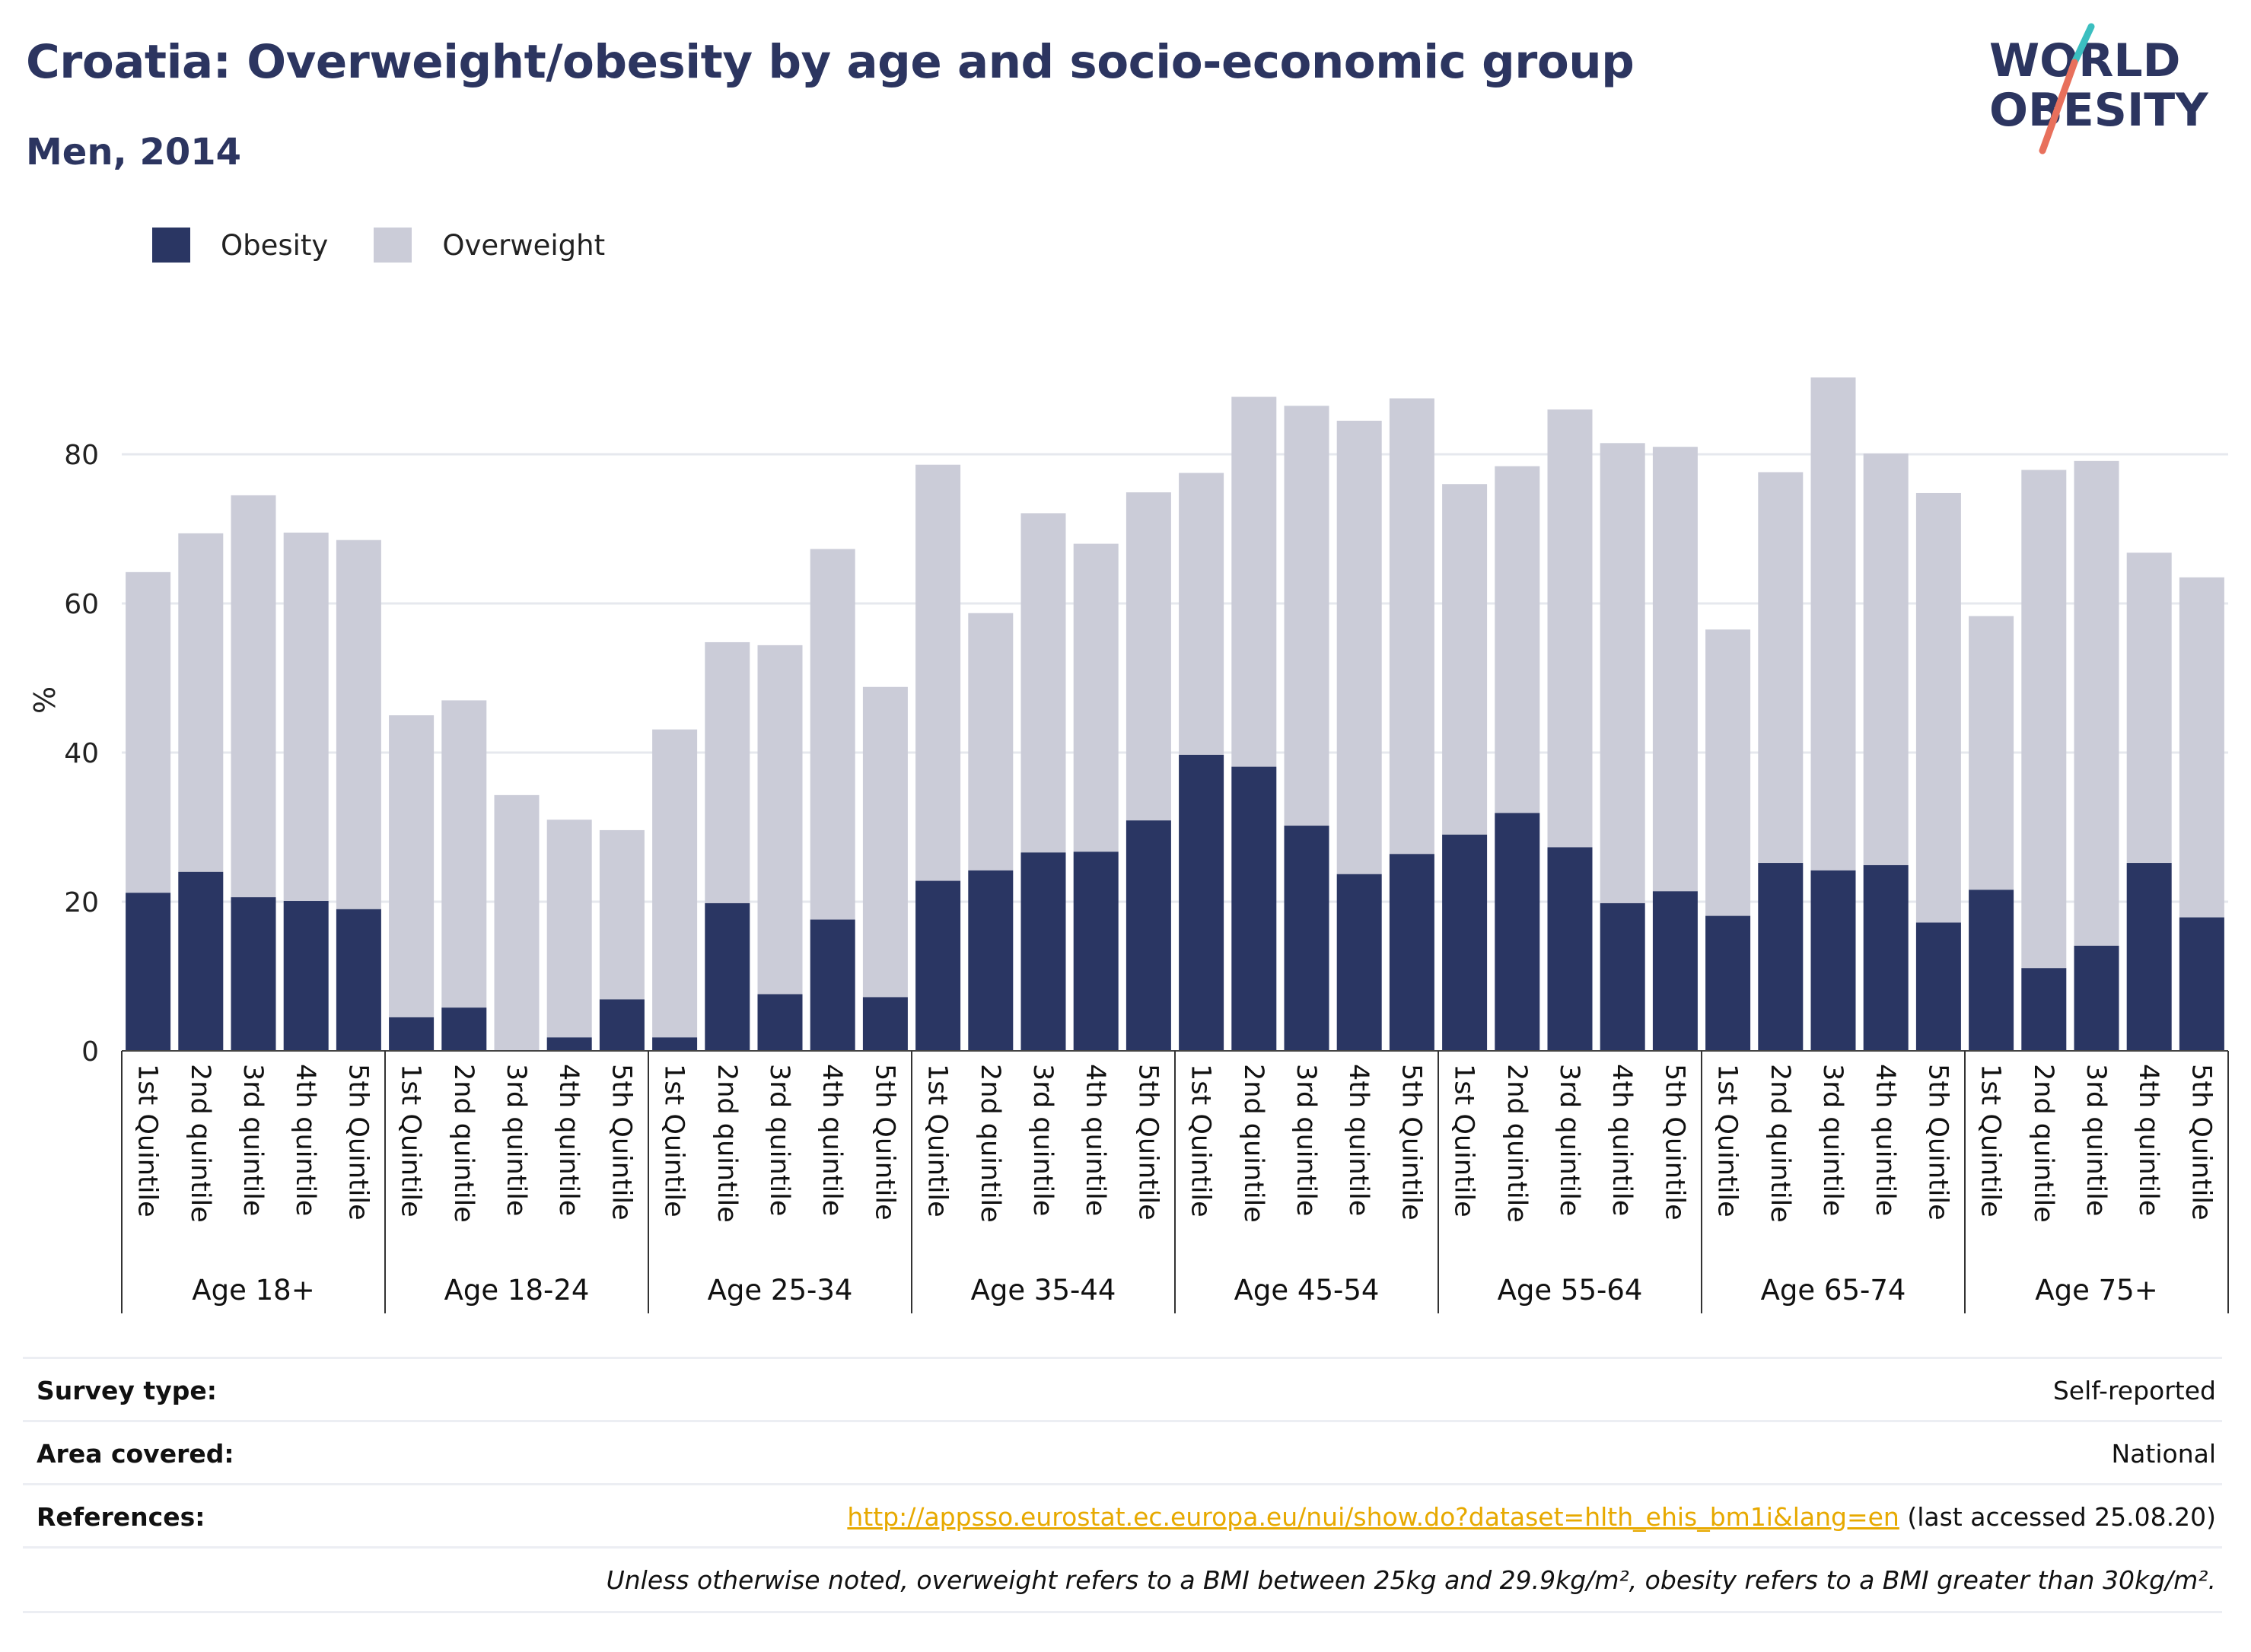 This screenshot has width=2251, height=1652. I want to click on legend-swatch-overweight, so click(393, 245).